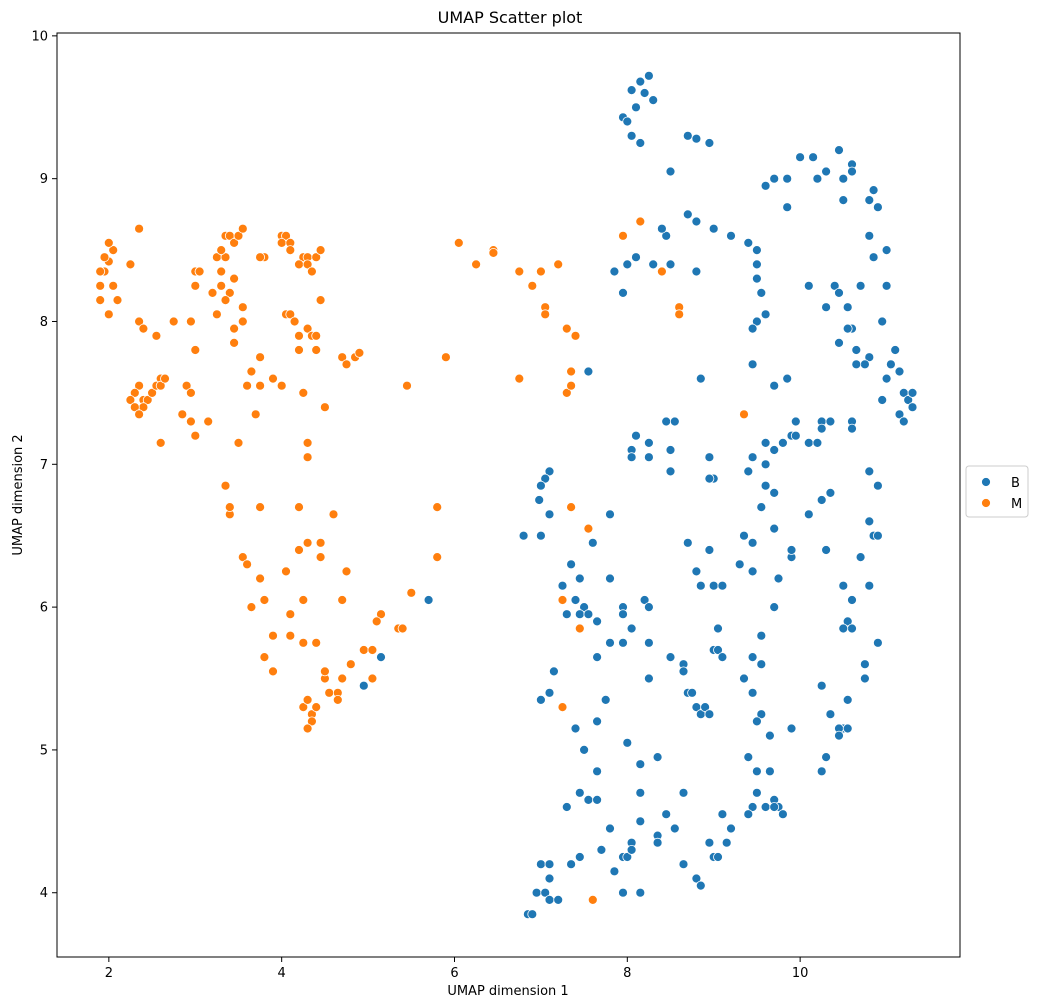  What do you see at coordinates (44, 893) in the screenshot?
I see `y-tick-label-4: 4` at bounding box center [44, 893].